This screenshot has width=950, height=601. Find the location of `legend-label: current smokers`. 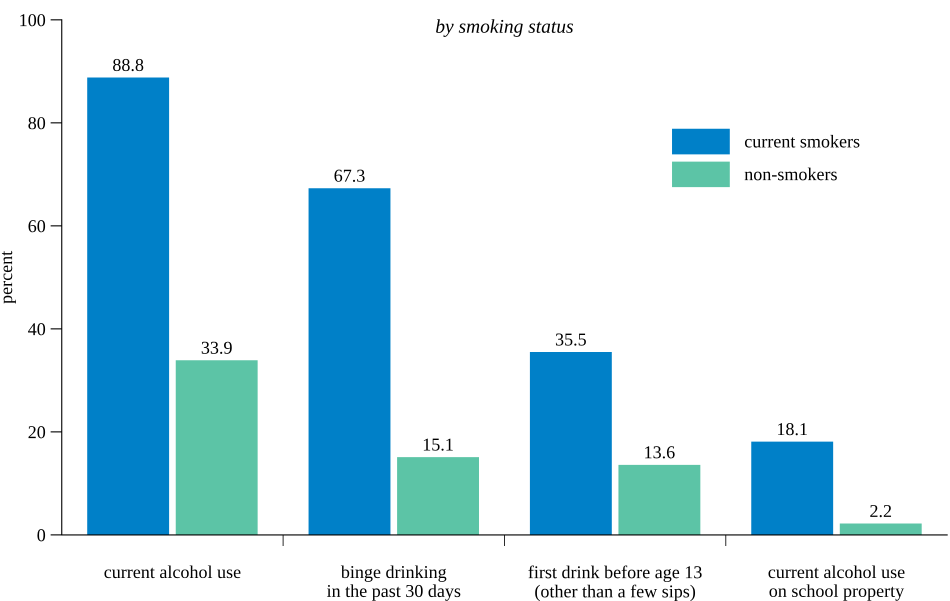

legend-label: current smokers is located at coordinates (802, 141).